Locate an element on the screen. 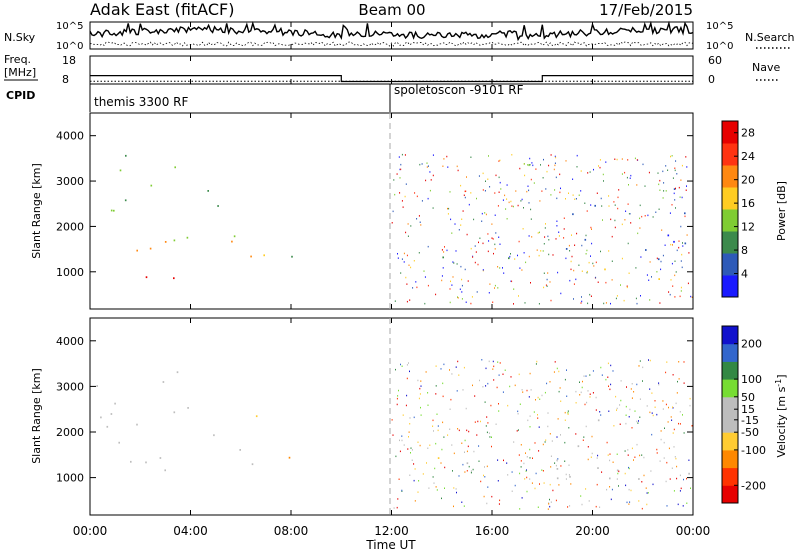 The height and width of the screenshot is (554, 800). y-tick-label: 2000 is located at coordinates (70, 432).